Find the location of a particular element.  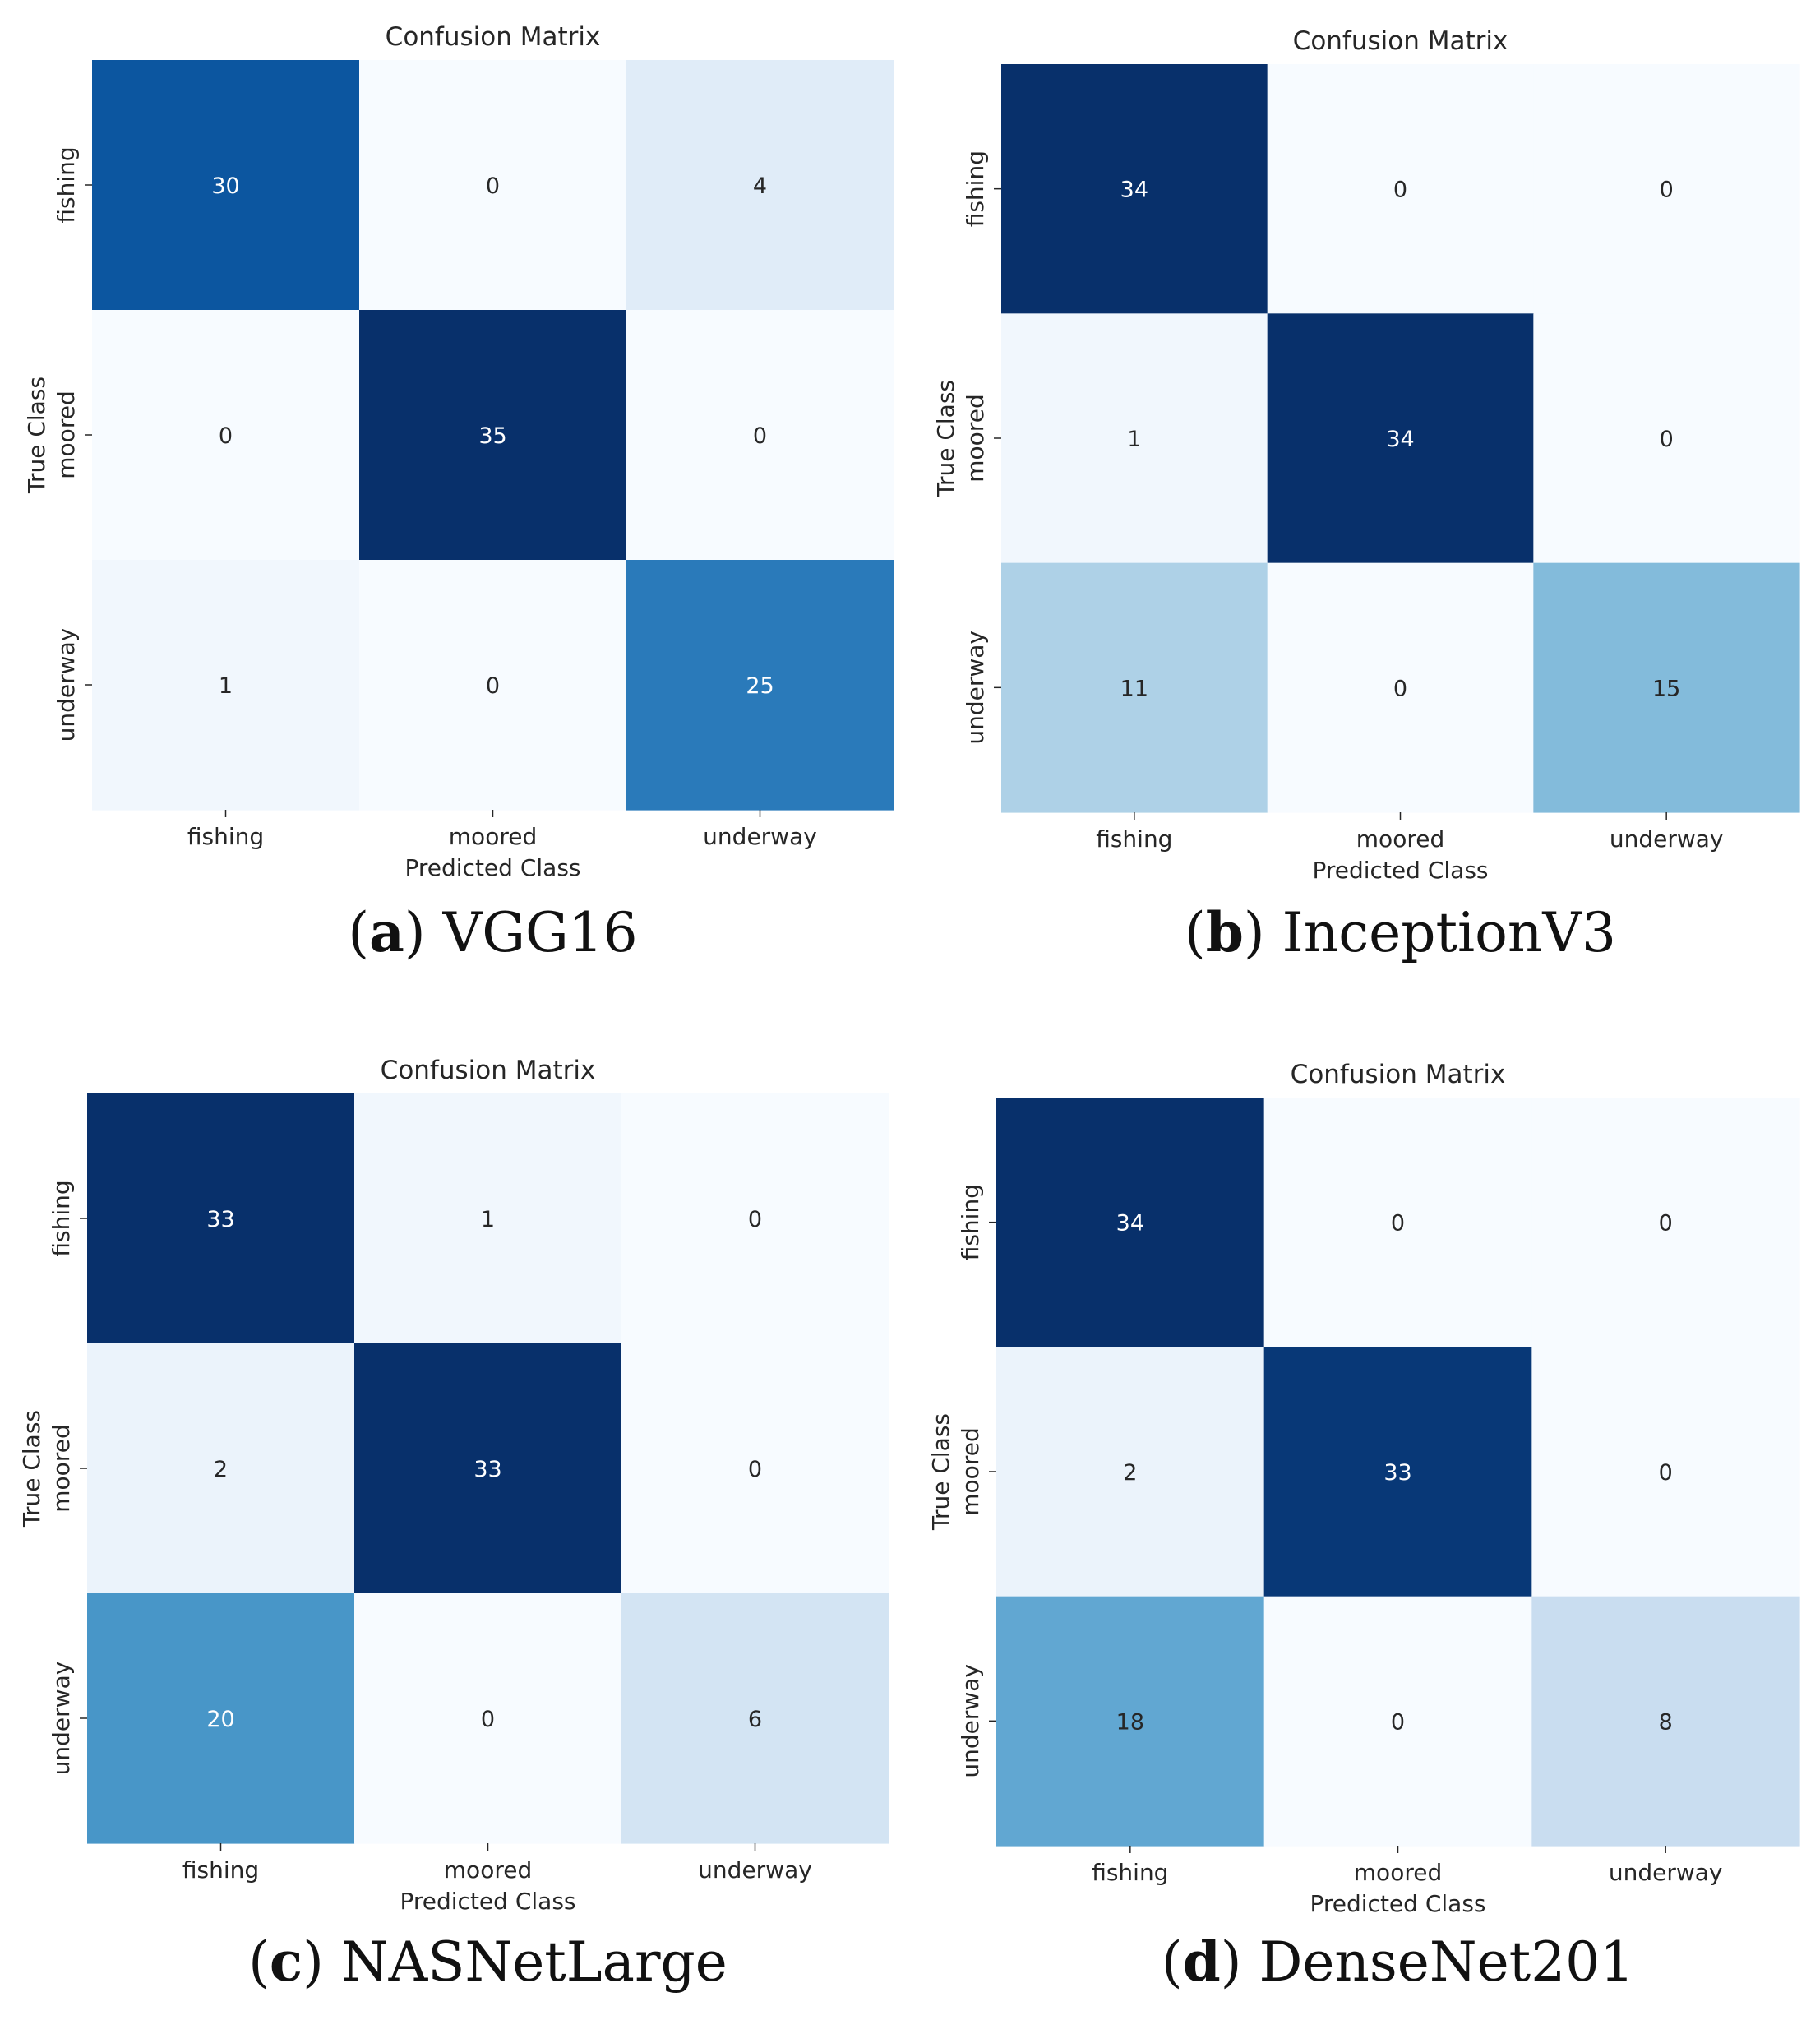

cell-value-label: 30 is located at coordinates (225, 186).